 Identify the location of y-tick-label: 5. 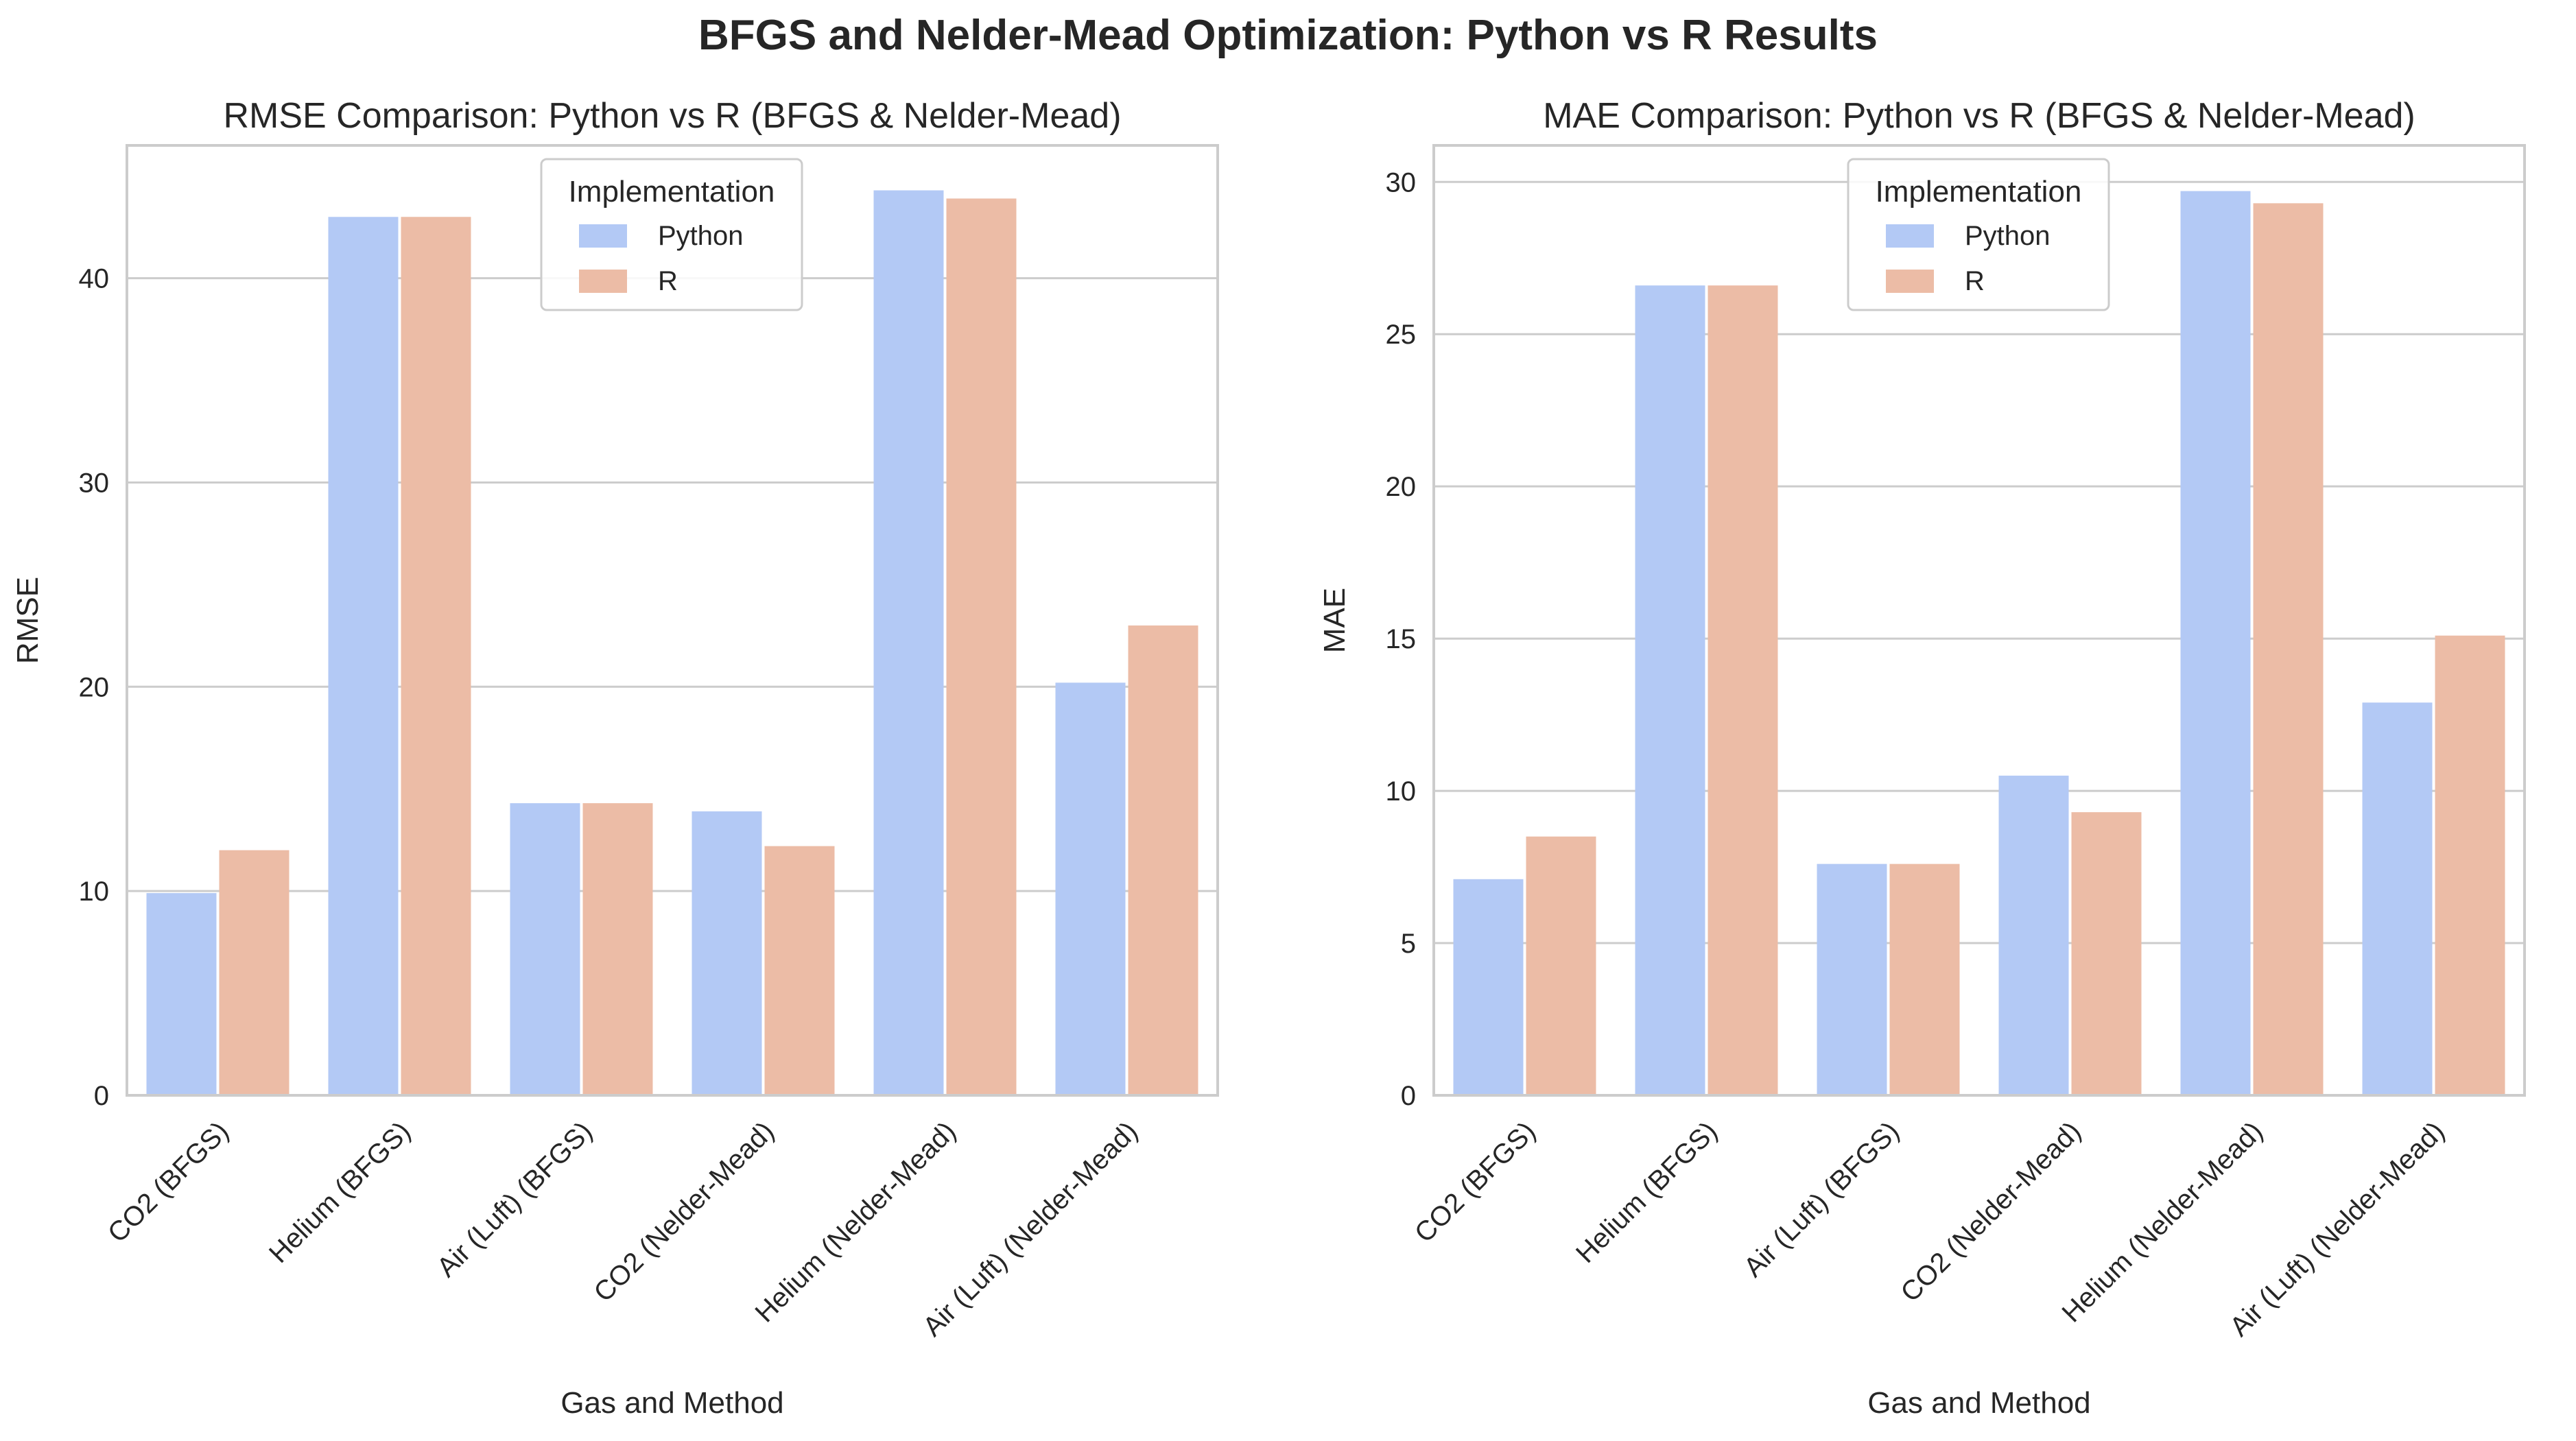
(1408, 944).